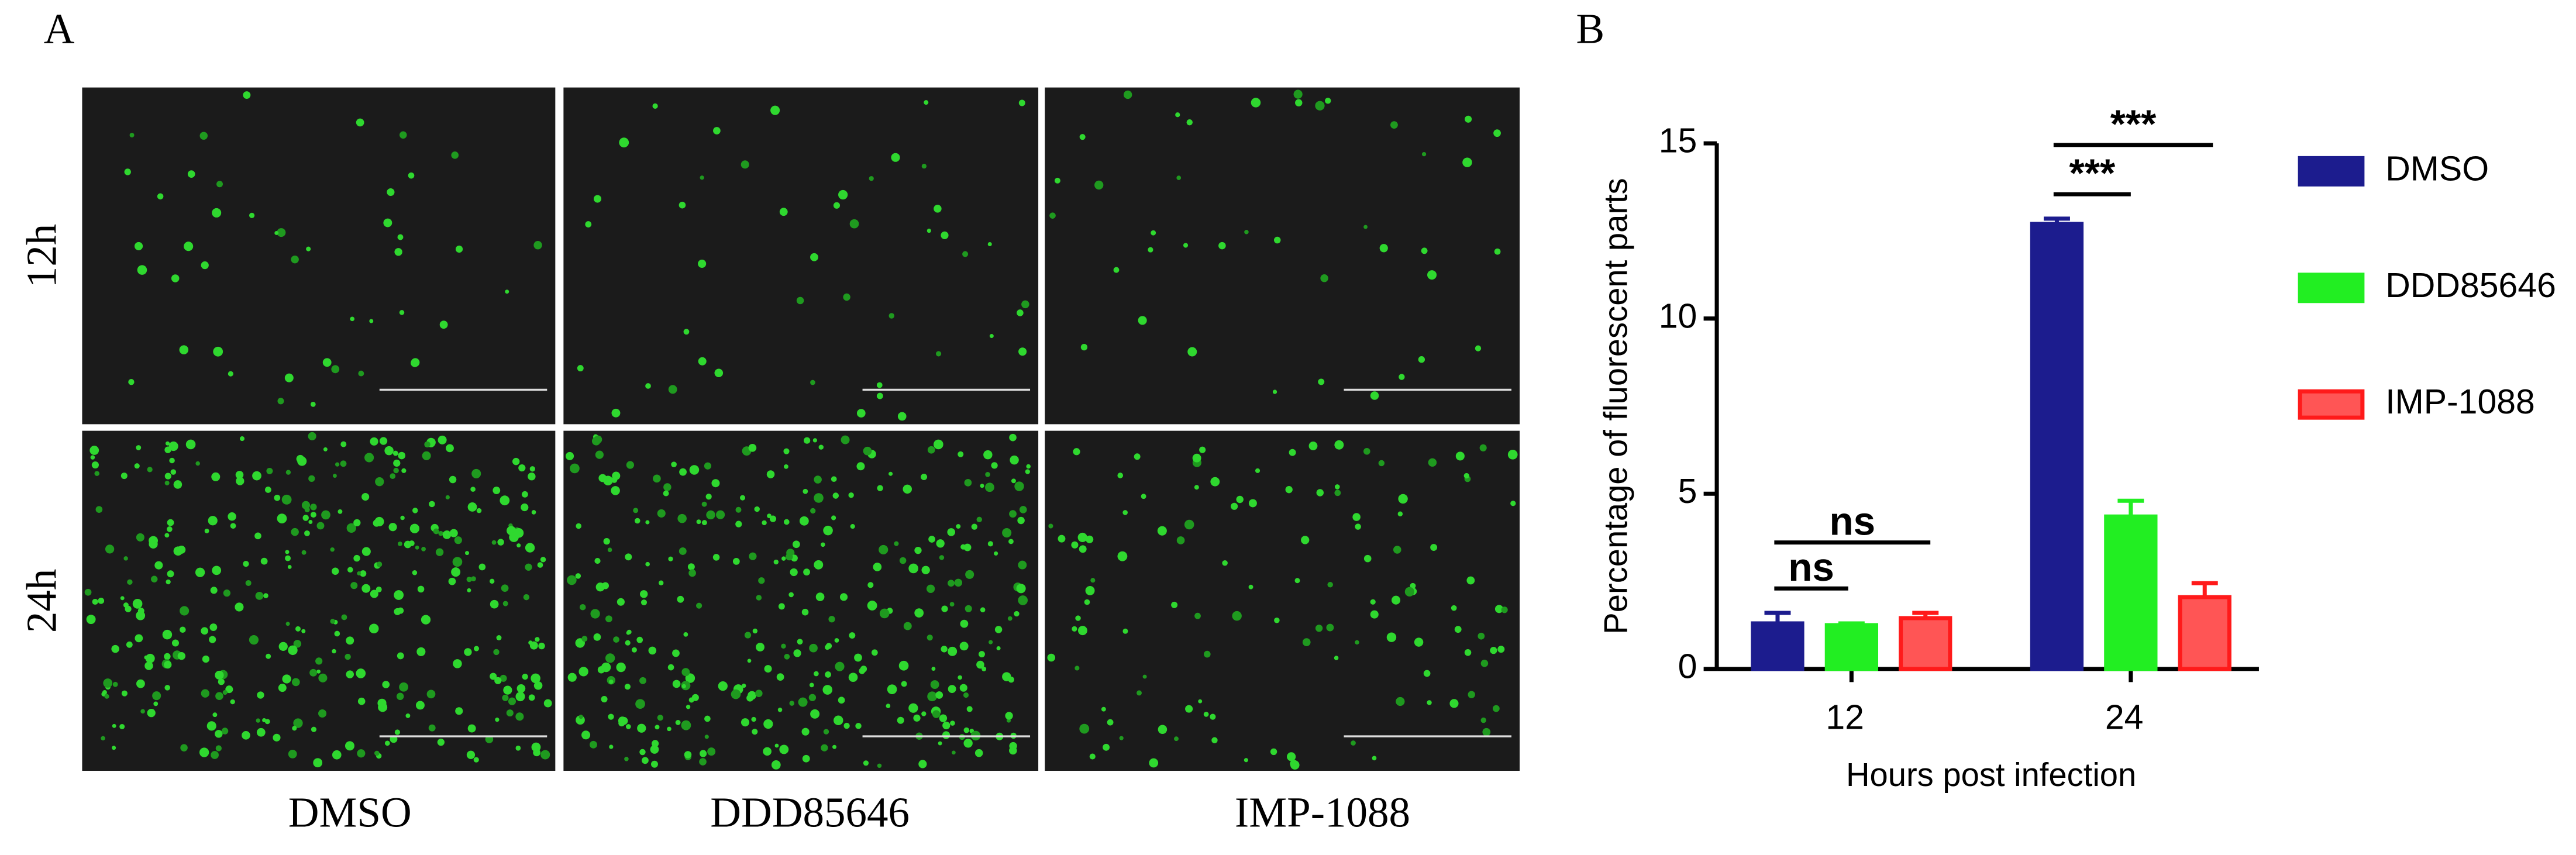  Describe the element at coordinates (1852, 522) in the screenshot. I see `significance-label: ns` at that location.